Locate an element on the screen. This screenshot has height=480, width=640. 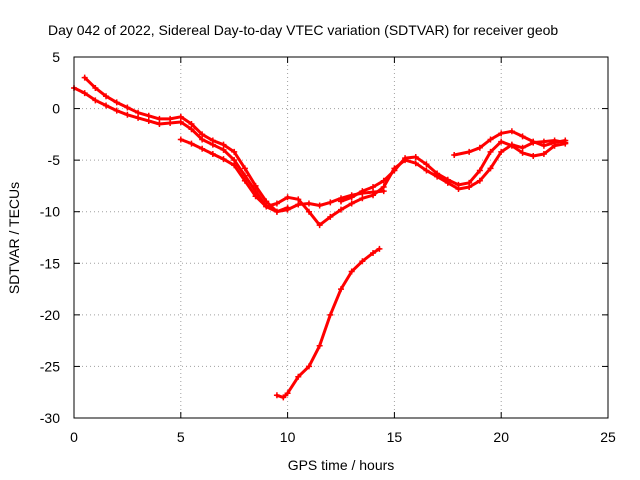
y-tick-label: -20 is located at coordinates (50, 315).